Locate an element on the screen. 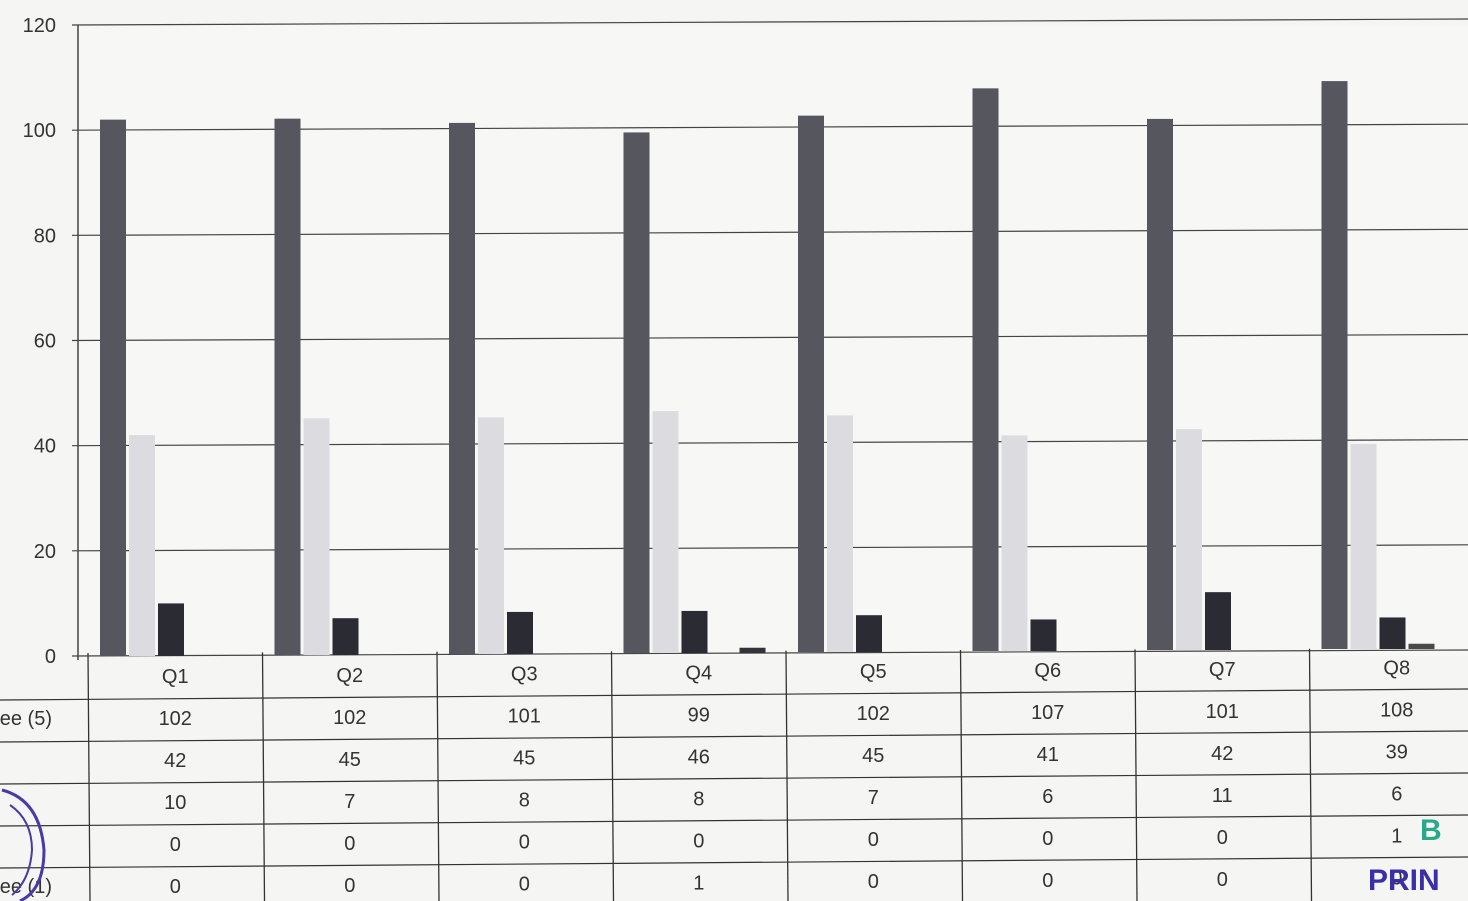  bar-q7-s2 is located at coordinates (1189, 539).